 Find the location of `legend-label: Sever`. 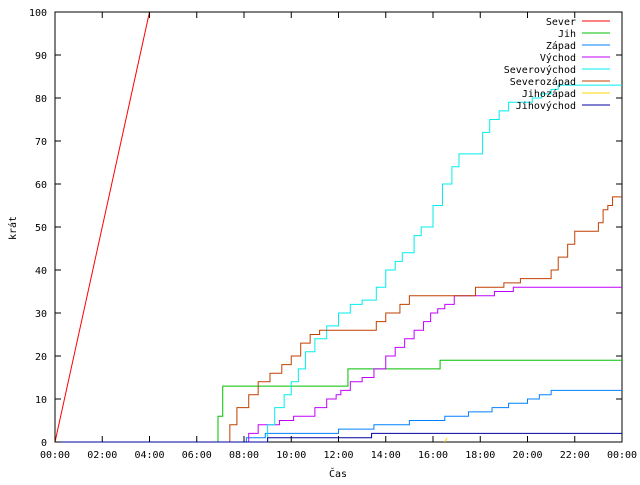

legend-label: Sever is located at coordinates (561, 22).